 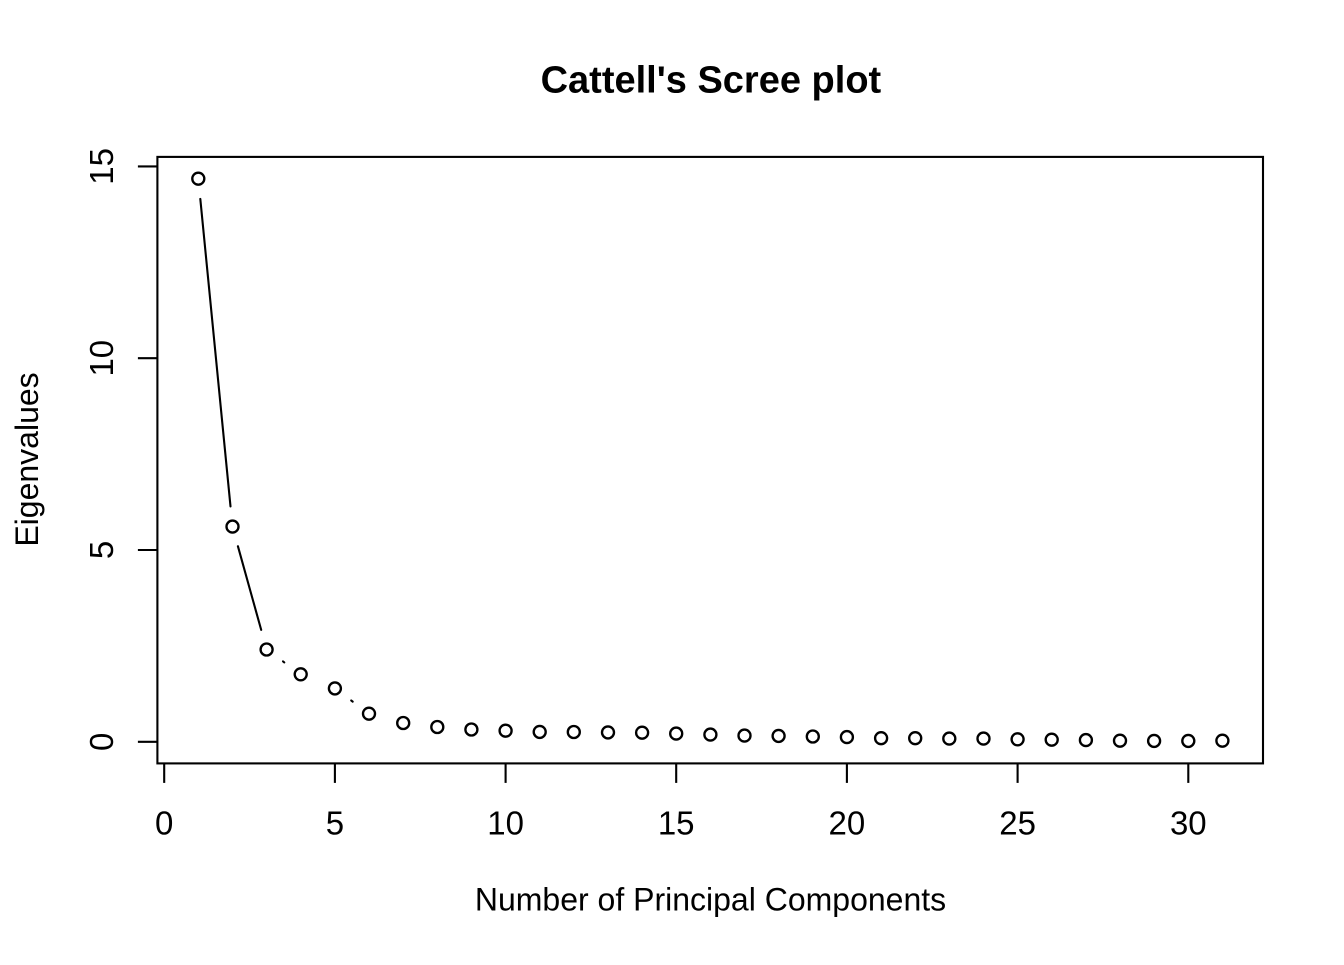 What do you see at coordinates (27, 459) in the screenshot?
I see `svg-text: Eigenvalues` at bounding box center [27, 459].